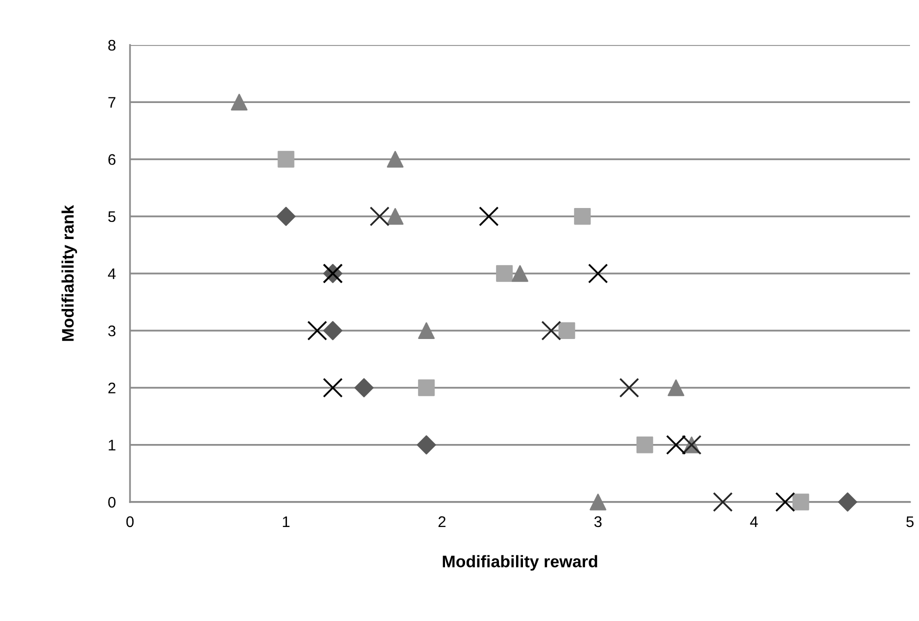 This screenshot has width=919, height=621. I want to click on x-tick-label: 5, so click(910, 522).